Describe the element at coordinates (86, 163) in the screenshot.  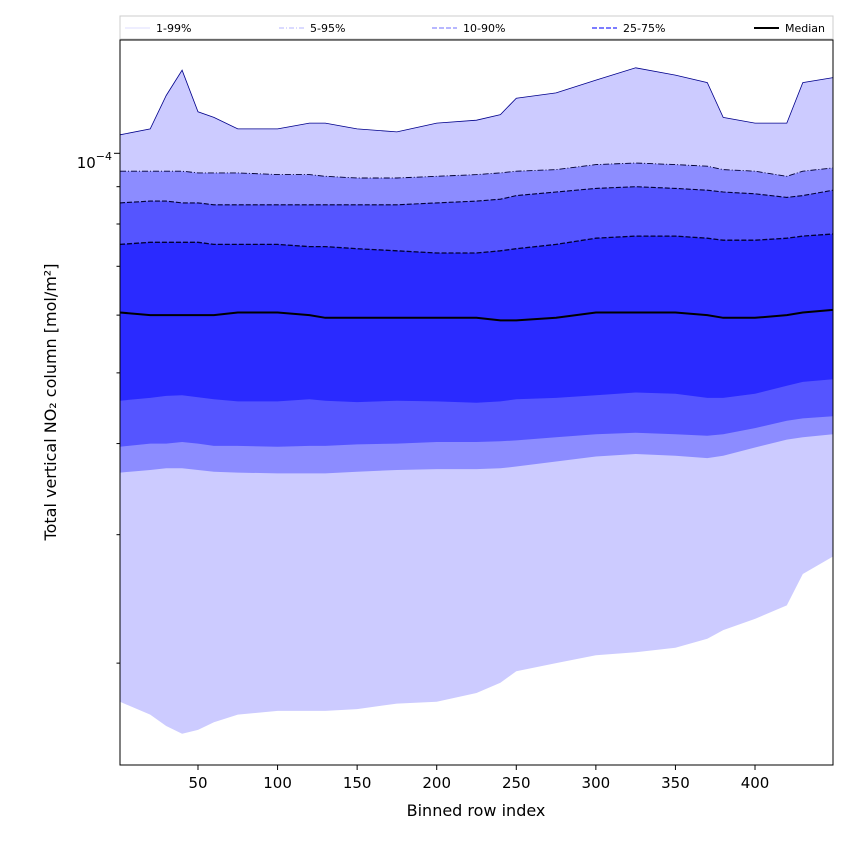
I see `y-tick-base: 10` at that location.